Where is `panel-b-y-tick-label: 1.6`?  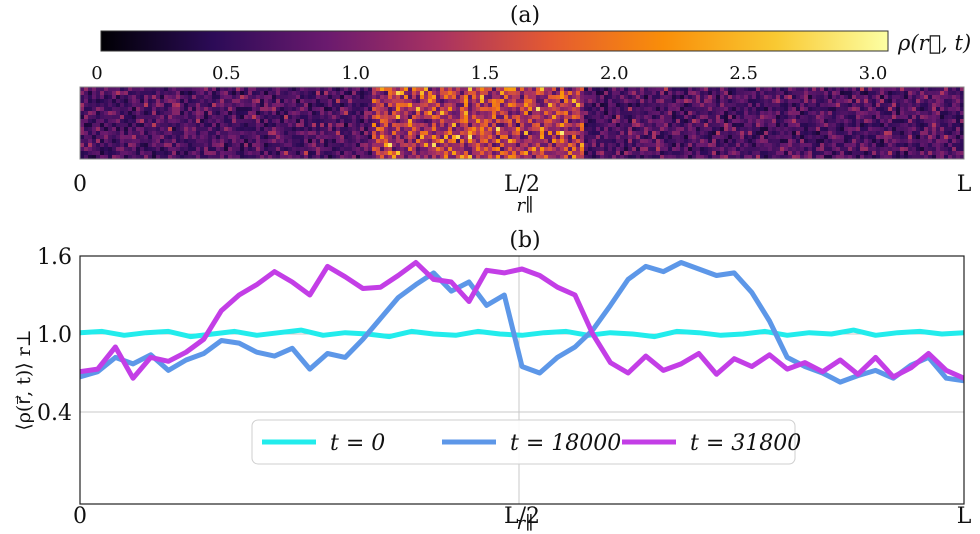 panel-b-y-tick-label: 1.6 is located at coordinates (54, 257).